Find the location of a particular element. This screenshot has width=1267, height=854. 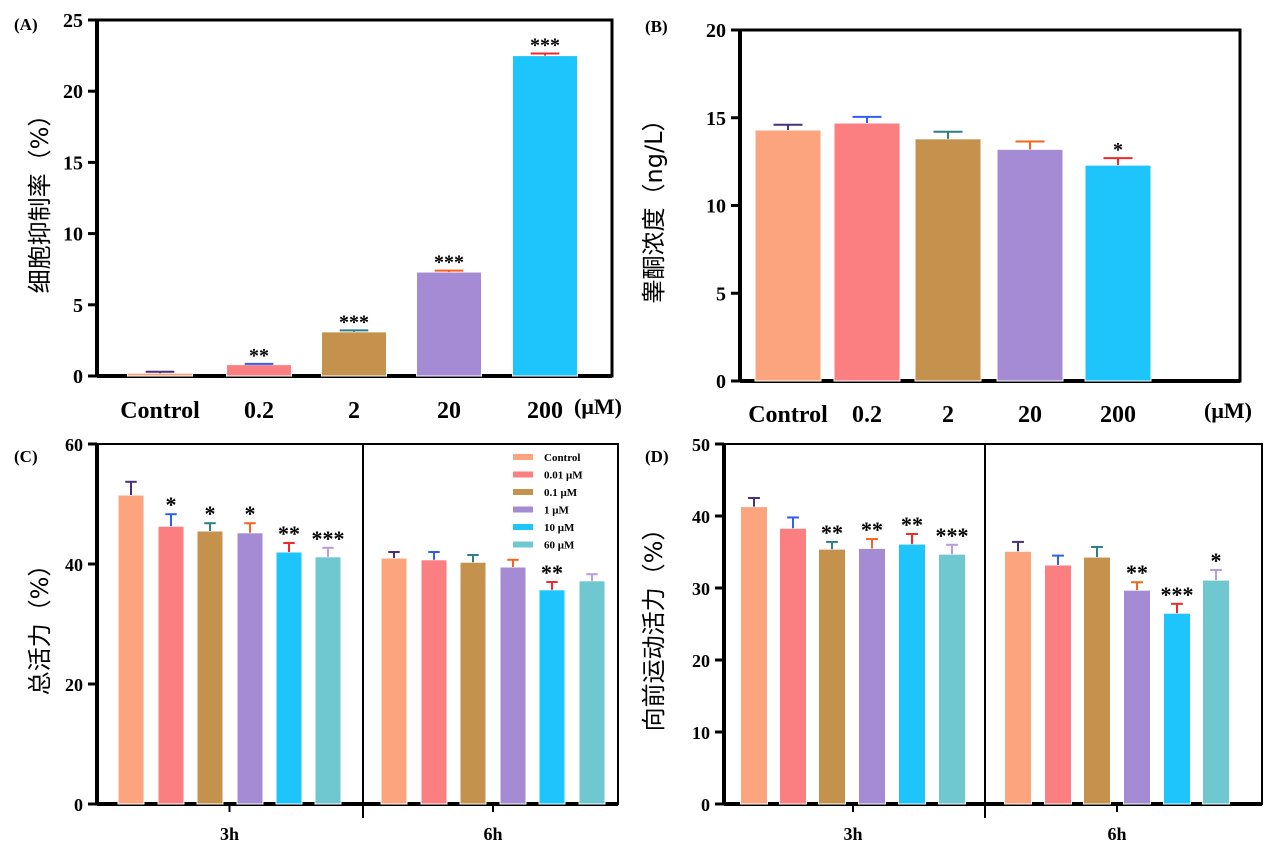

x-tick-label: 3h is located at coordinates (229, 834).